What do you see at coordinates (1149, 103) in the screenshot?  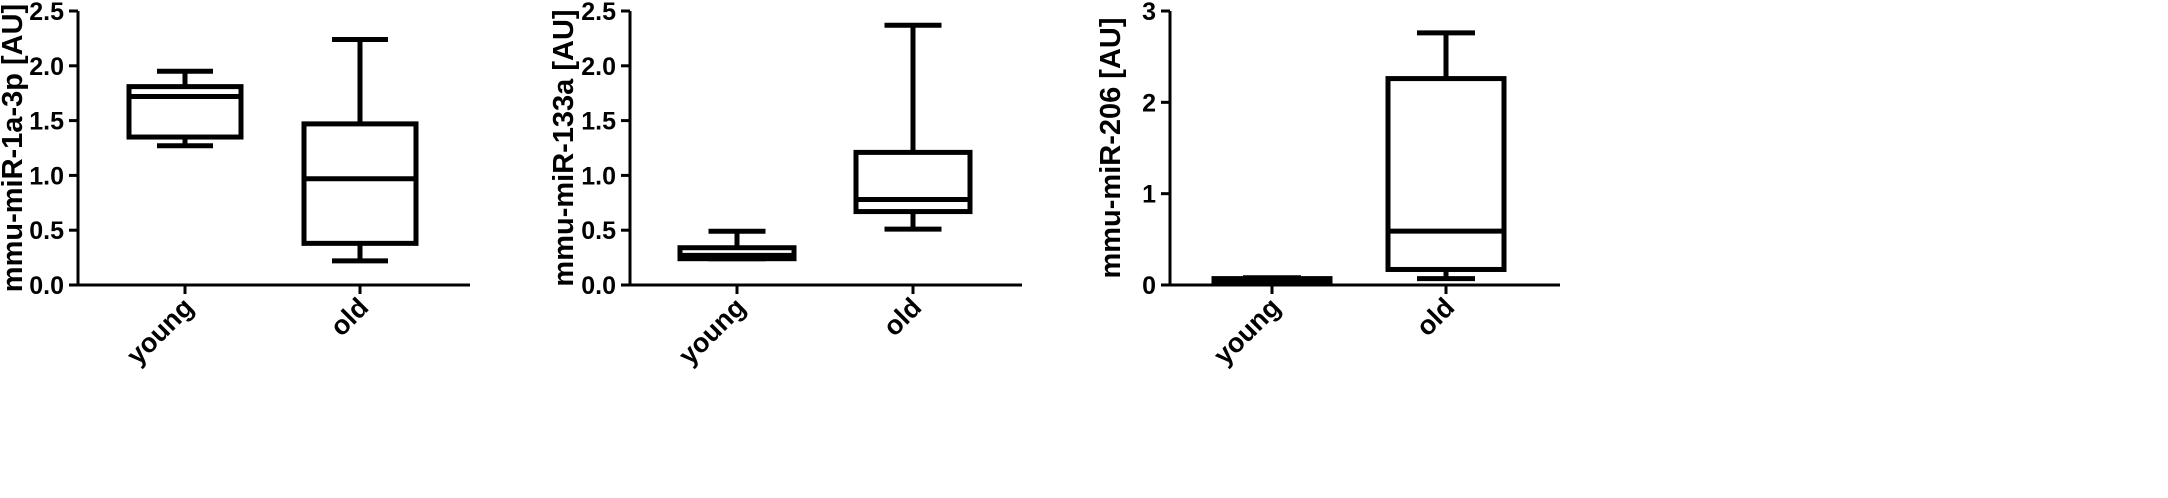 I see `y-tick-label: 2` at bounding box center [1149, 103].